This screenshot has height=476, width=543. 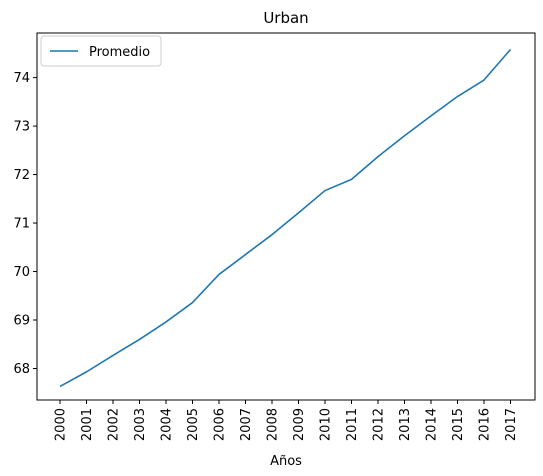 I want to click on legend-box, so click(x=101, y=51).